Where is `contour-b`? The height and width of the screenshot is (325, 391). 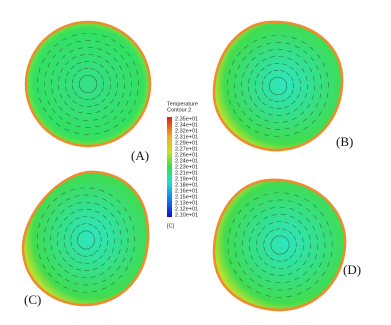 contour-b is located at coordinates (278, 86).